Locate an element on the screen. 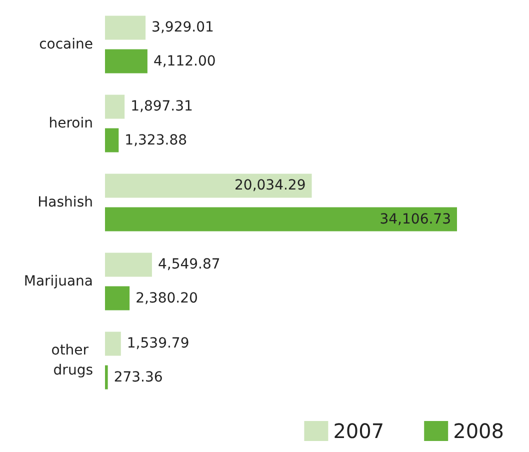 The image size is (529, 452). legend-label: 2007 is located at coordinates (358, 431).